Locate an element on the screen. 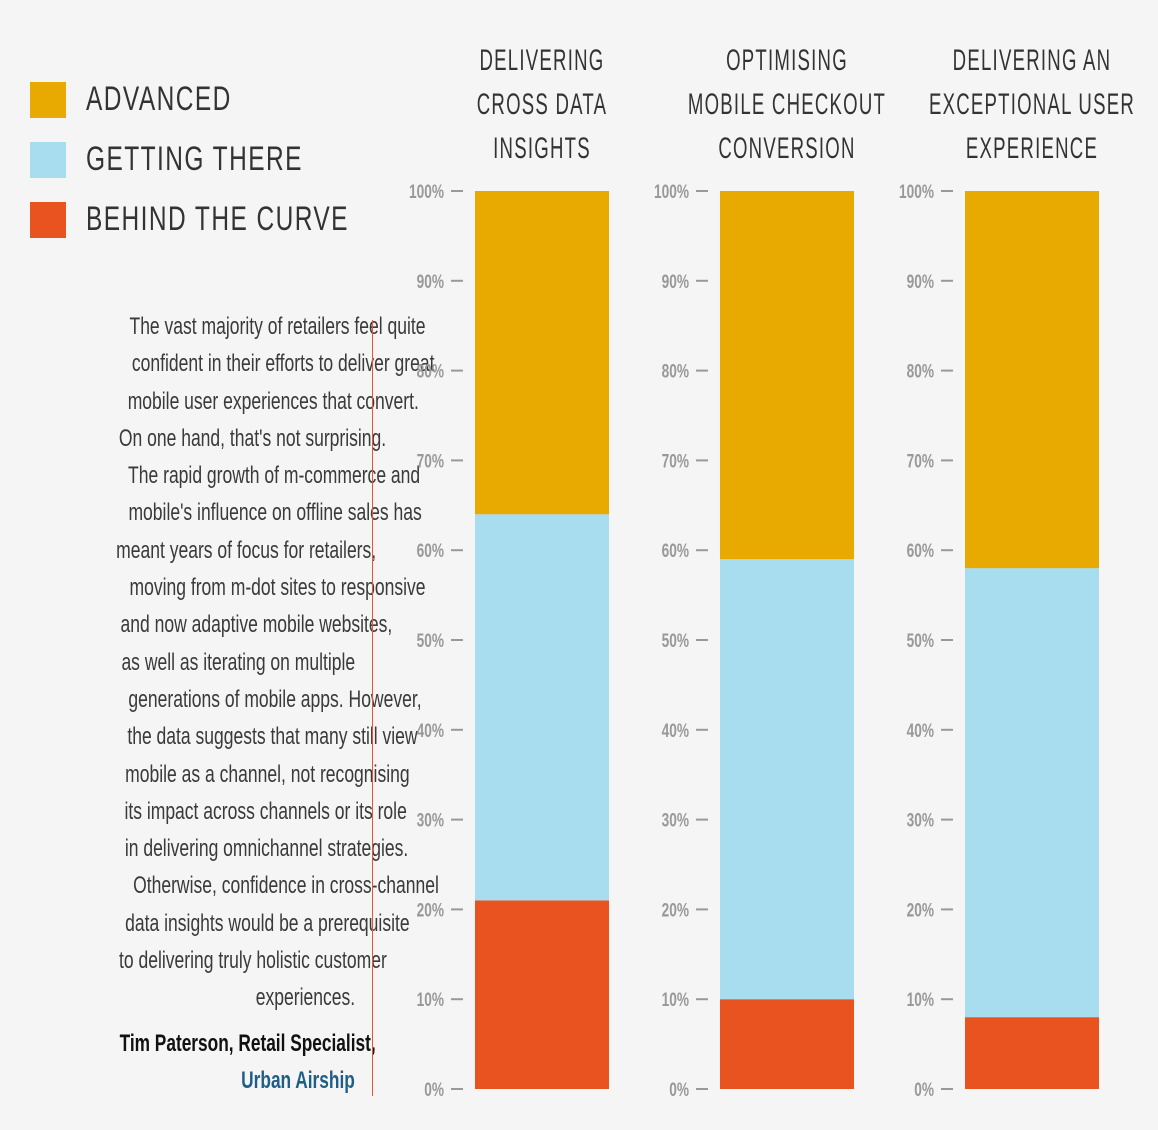 This screenshot has width=1158, height=1130. quote-author: Tim Paterson, Retail Specialist, is located at coordinates (247, 1043).